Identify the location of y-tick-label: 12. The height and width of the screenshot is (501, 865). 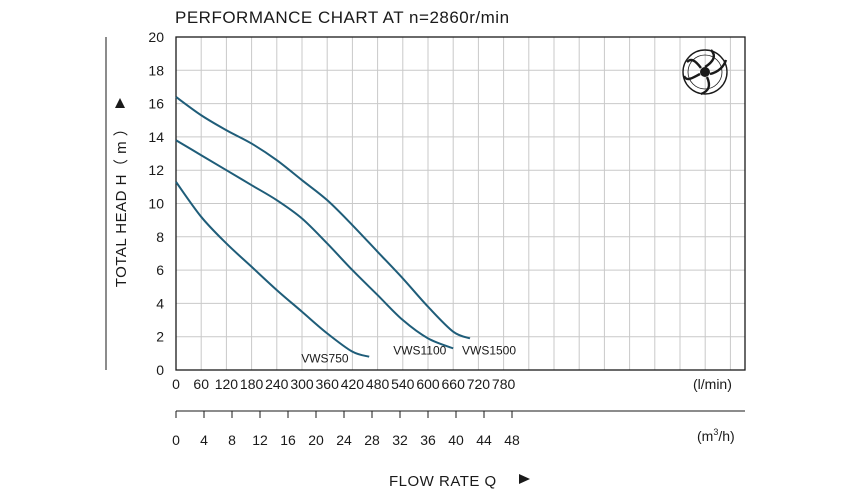
(156, 170).